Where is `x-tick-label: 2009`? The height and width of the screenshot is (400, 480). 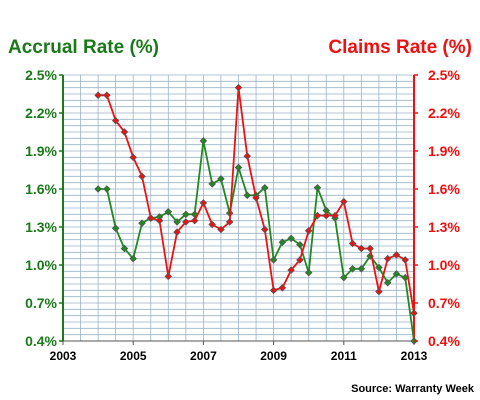
x-tick-label: 2009 is located at coordinates (273, 356).